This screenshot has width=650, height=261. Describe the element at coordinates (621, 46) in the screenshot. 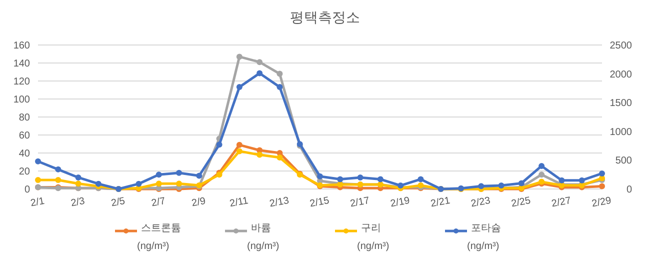

I see `y2-tick-label: 2500` at that location.